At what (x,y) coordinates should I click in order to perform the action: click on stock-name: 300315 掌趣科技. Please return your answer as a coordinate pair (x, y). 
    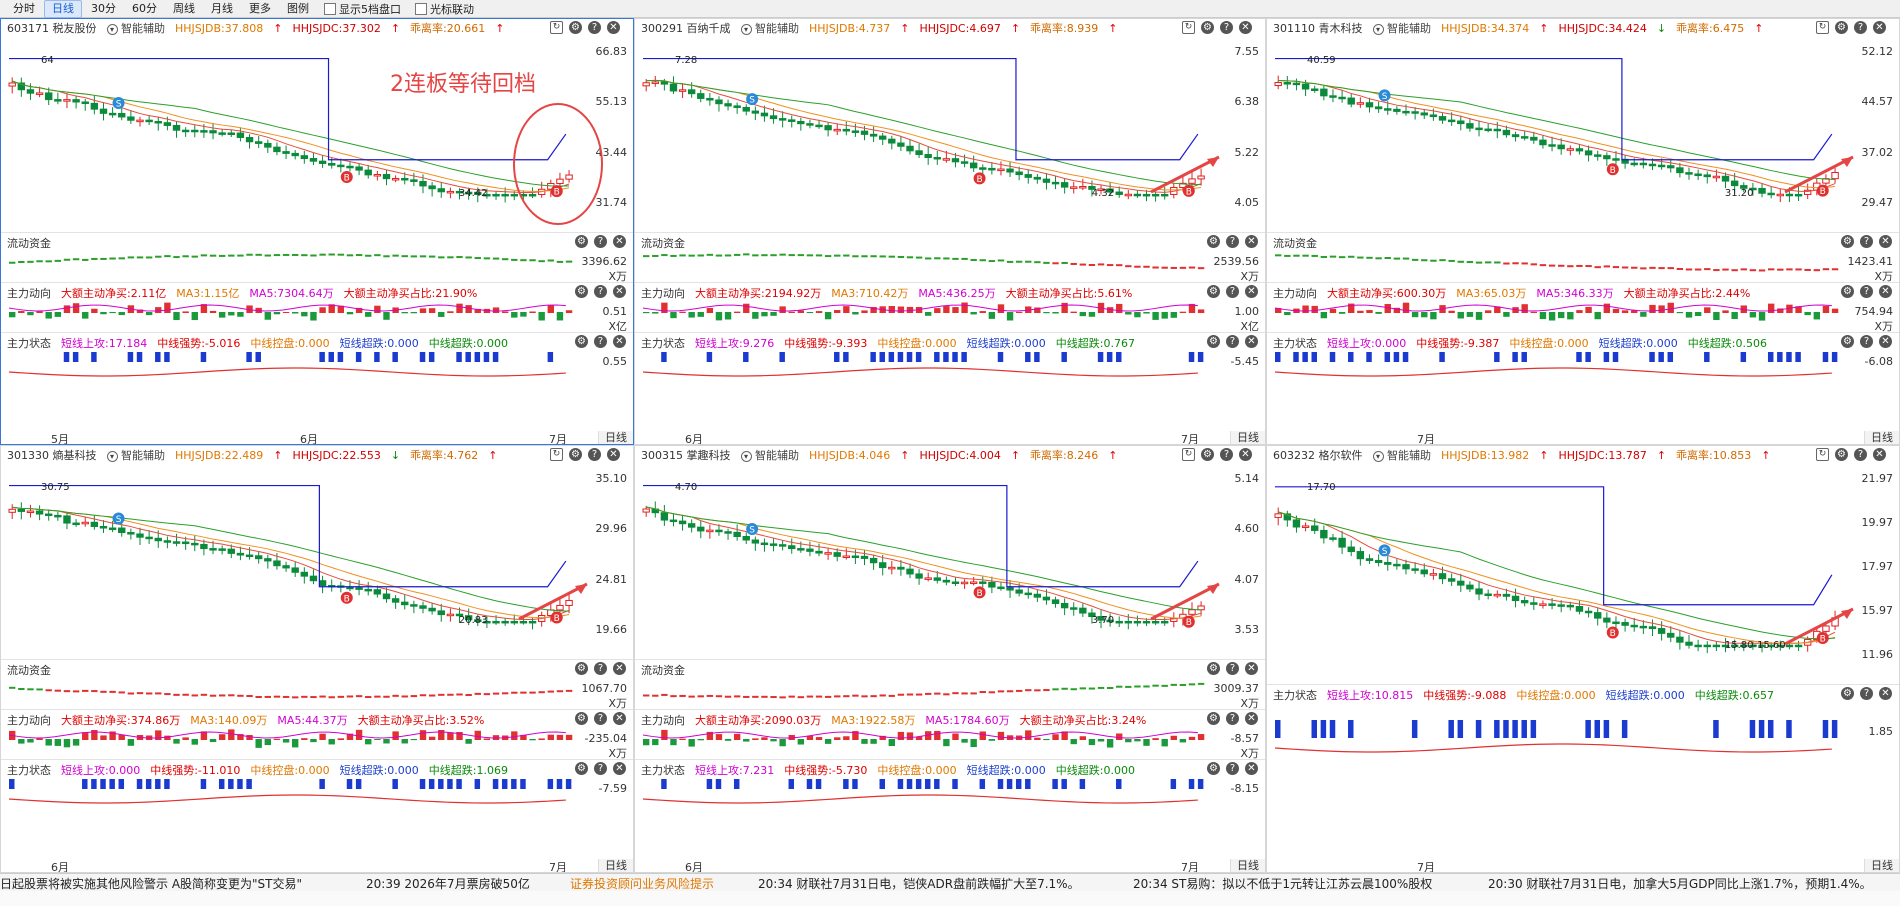
    Looking at the image, I should click on (686, 455).